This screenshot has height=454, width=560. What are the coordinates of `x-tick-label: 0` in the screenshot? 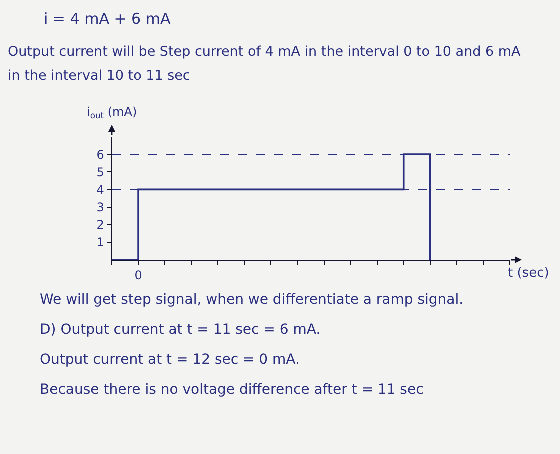 It's located at (138, 275).